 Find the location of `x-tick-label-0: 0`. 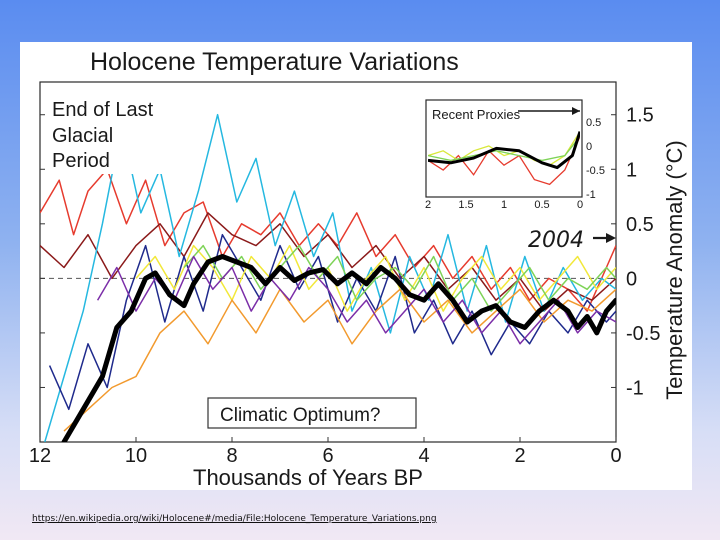

x-tick-label-0: 0 is located at coordinates (615, 456).